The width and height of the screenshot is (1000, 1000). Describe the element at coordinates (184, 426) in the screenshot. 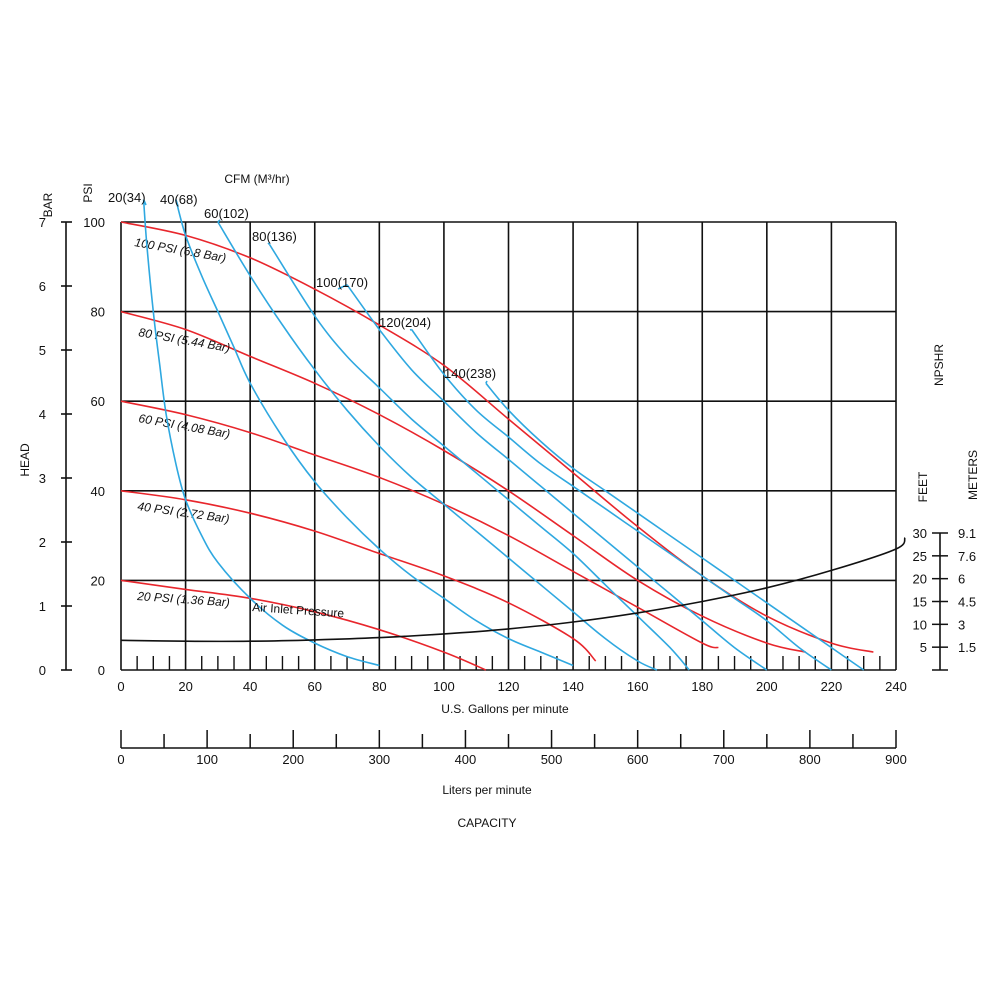

I see `pressure-curve-label: 60 PSI (4.08 Bar)` at that location.